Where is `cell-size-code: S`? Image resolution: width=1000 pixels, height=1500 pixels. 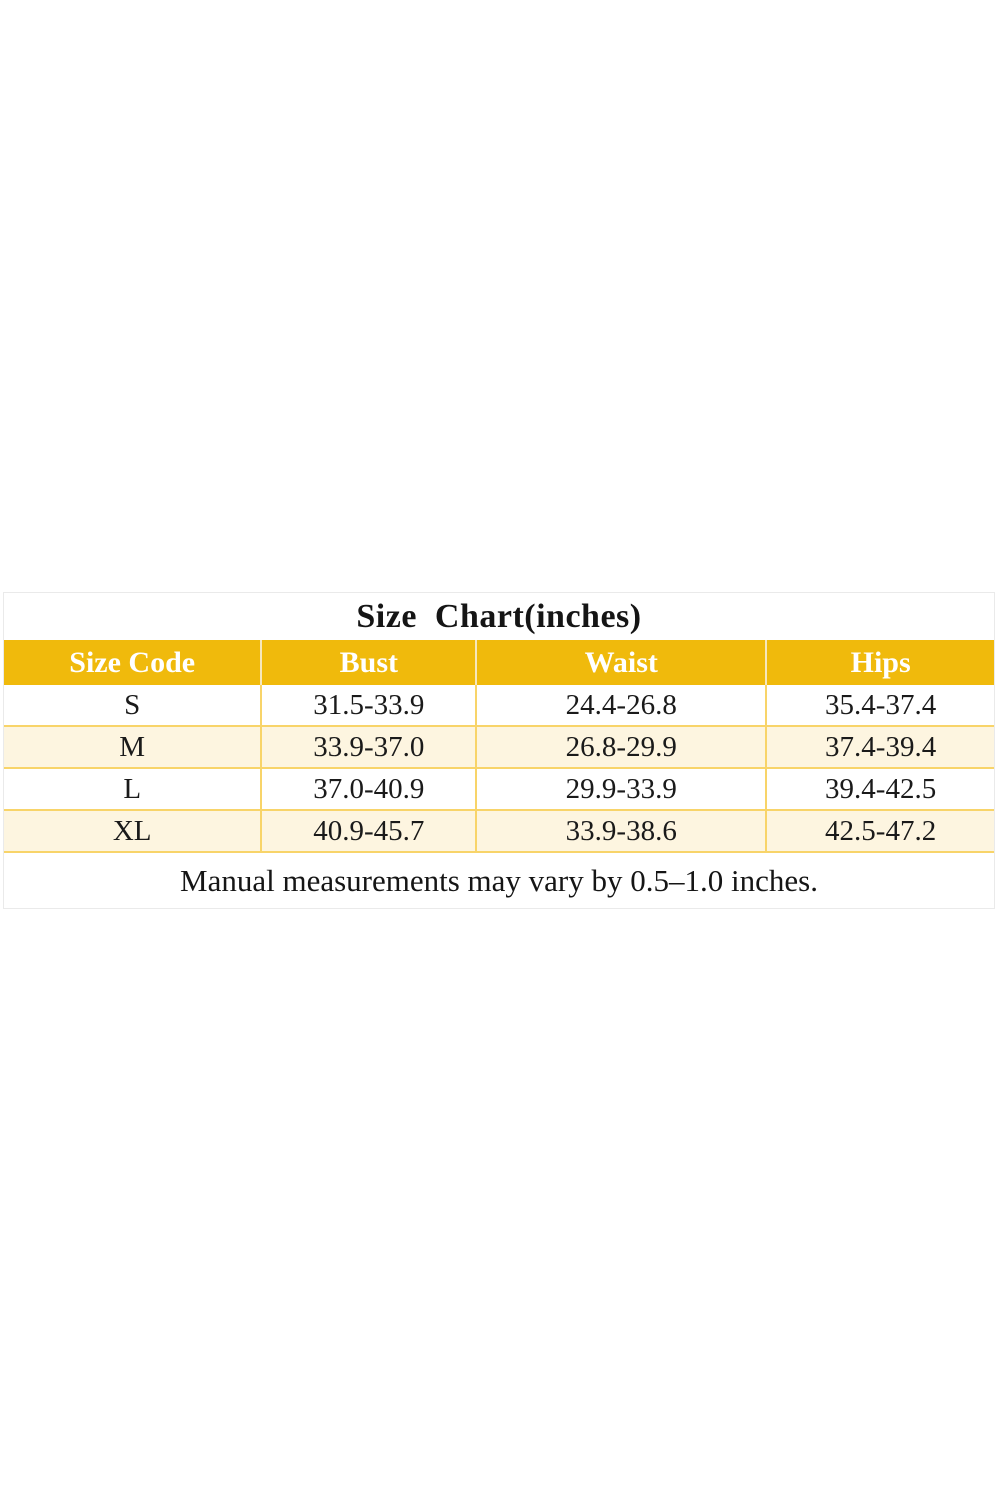
cell-size-code: S is located at coordinates (133, 706).